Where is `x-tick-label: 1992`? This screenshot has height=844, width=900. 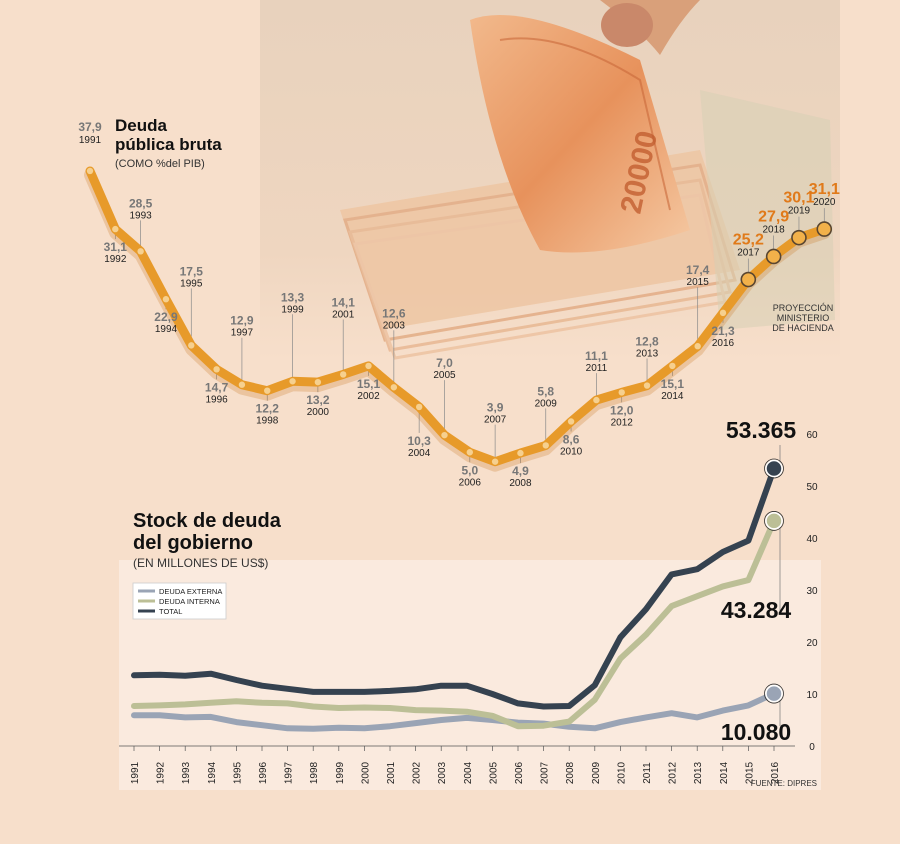
x-tick-label: 1992 is located at coordinates (161, 772).